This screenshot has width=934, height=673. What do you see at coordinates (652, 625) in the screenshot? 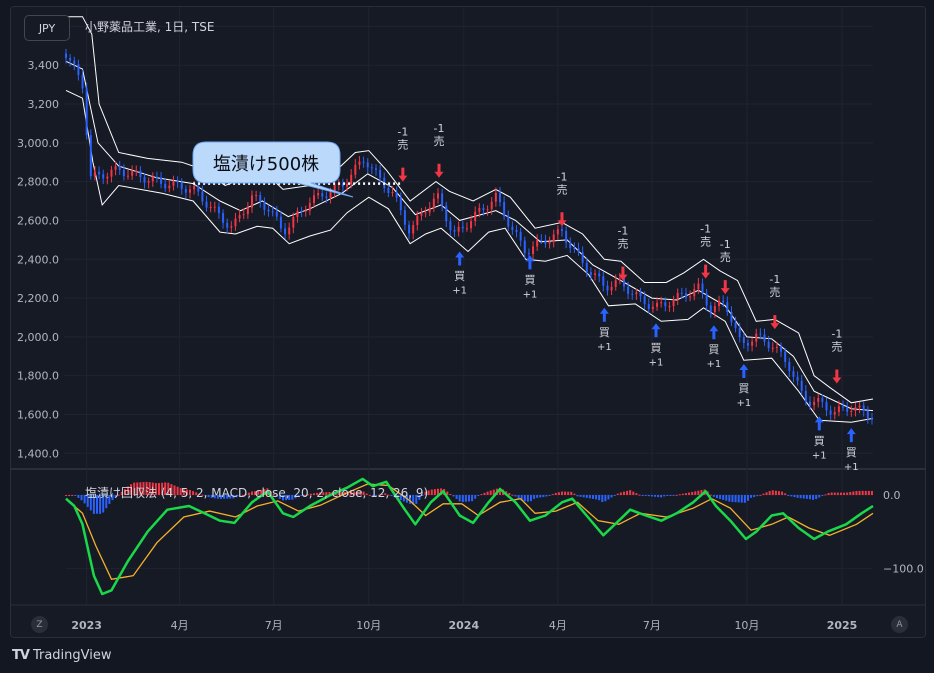
I see `time-tick-label: 7月` at bounding box center [652, 625].